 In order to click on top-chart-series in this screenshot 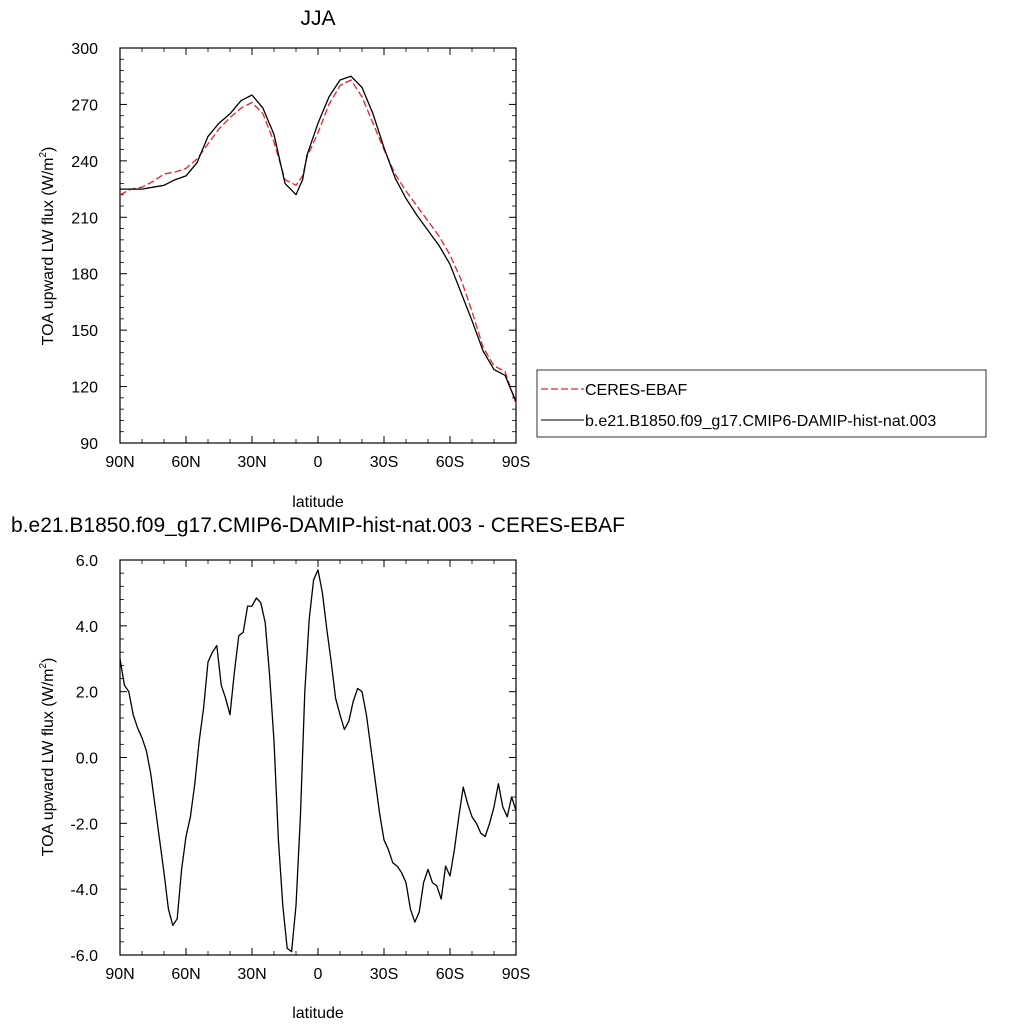, I will do `click(318, 239)`.